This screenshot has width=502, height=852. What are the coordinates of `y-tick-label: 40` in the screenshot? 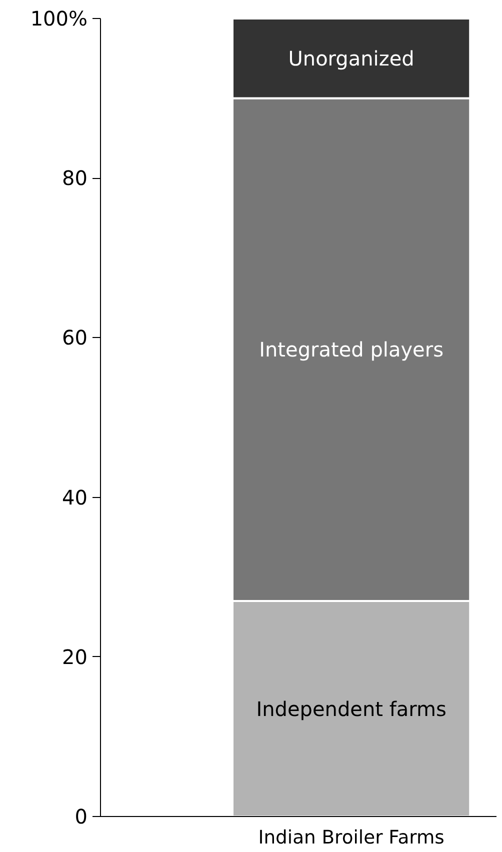 It's located at (75, 497).